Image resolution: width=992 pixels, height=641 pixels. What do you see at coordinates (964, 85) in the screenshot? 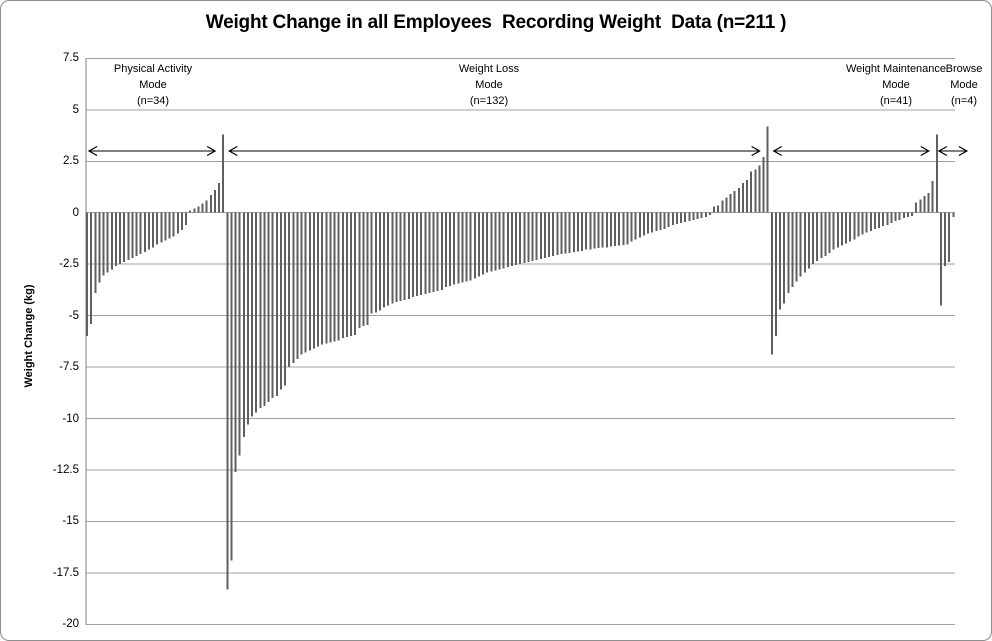
I see `group-label: Browse Mode (n=4)` at bounding box center [964, 85].